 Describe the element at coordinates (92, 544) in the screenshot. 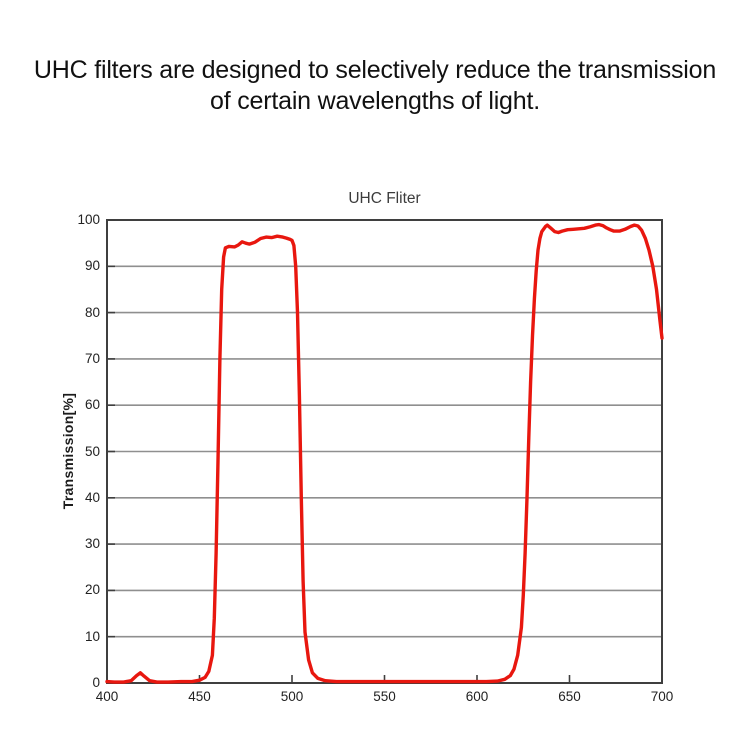

I see `y-tick-label: 30` at that location.